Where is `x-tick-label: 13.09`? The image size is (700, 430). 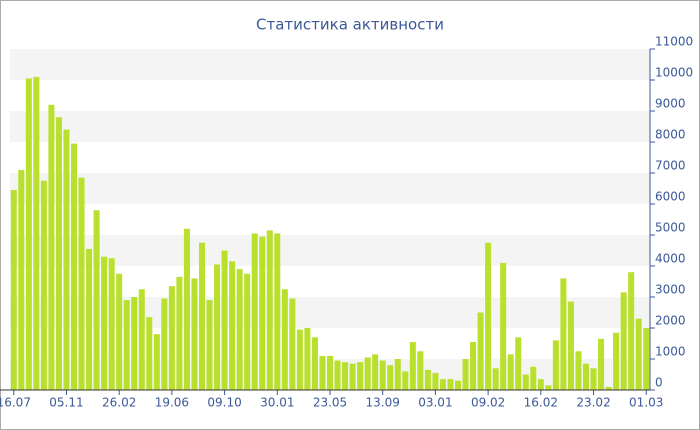 x-tick-label: 13.09 is located at coordinates (383, 403).